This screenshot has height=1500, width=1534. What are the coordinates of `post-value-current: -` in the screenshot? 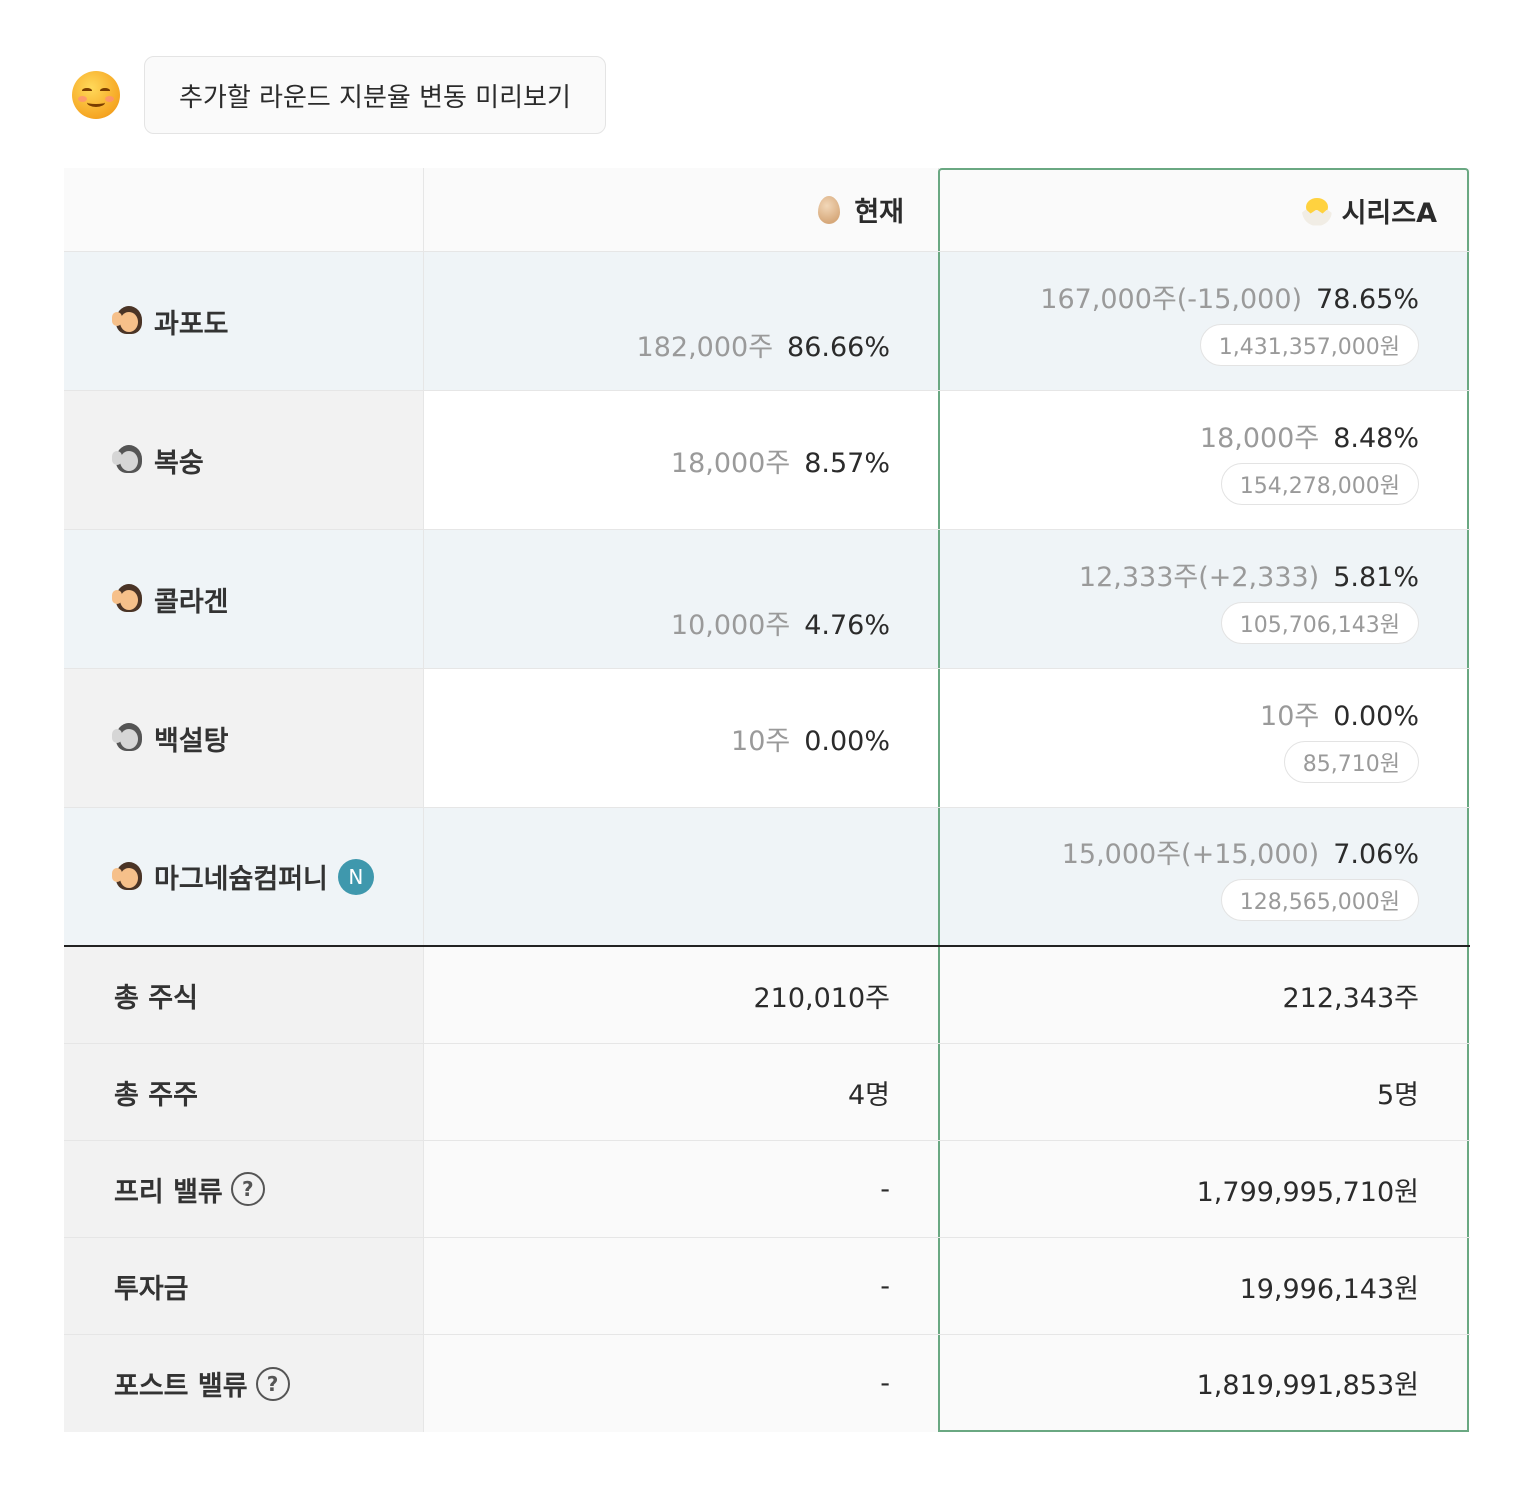 It's located at (681, 1383).